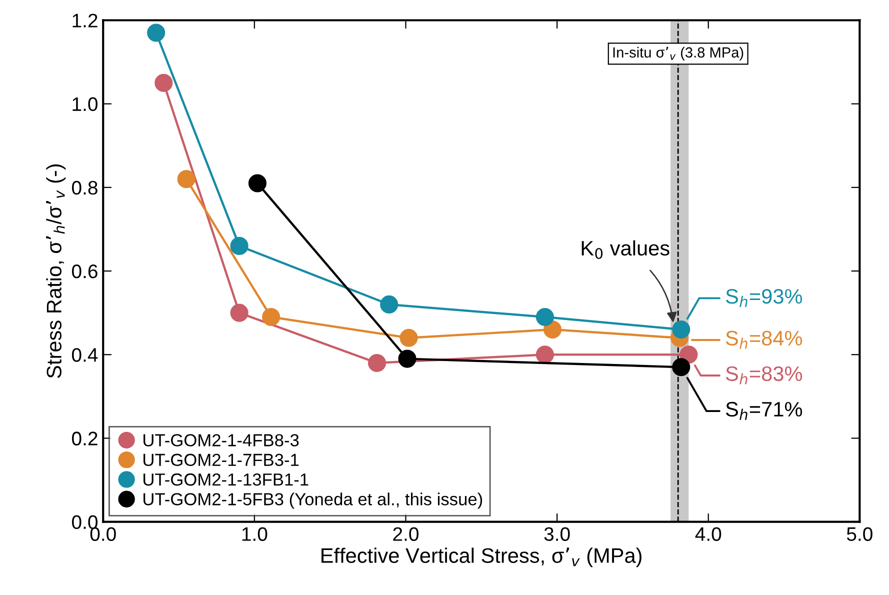 This screenshot has height=595, width=889. What do you see at coordinates (221, 460) in the screenshot?
I see `legend-label: UT-GOM2-1-7FB3-1` at bounding box center [221, 460].